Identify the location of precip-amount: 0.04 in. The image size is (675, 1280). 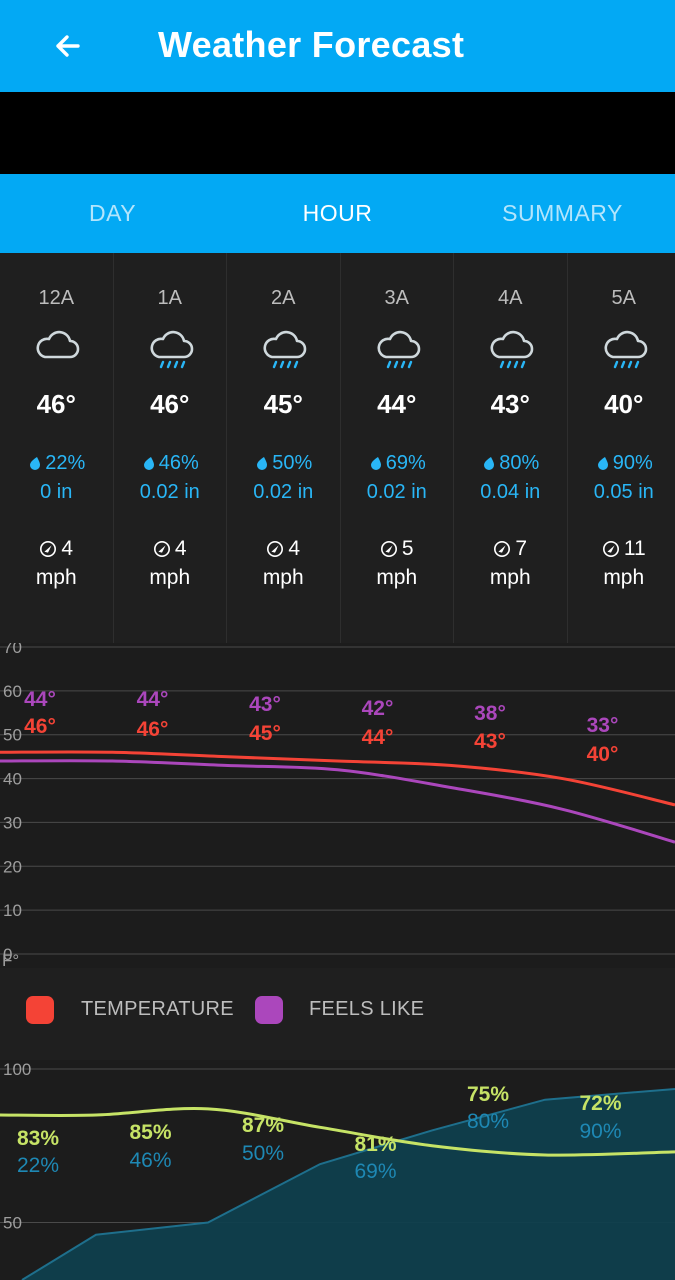
(510, 492).